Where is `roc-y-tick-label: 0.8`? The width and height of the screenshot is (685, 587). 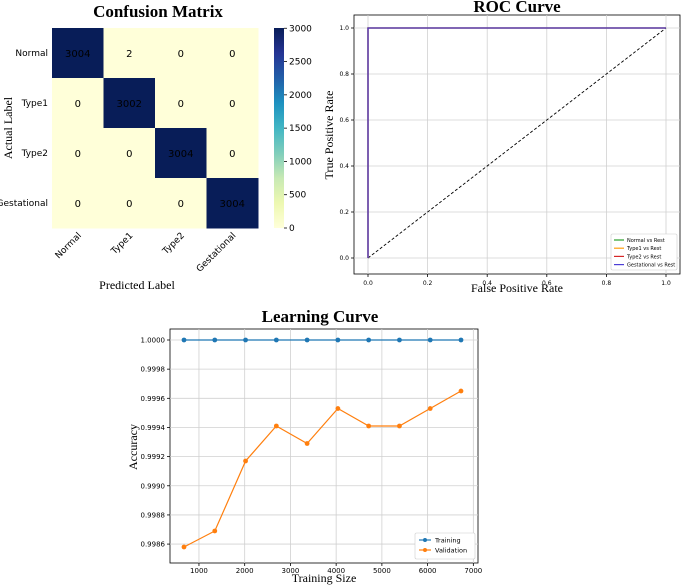 roc-y-tick-label: 0.8 is located at coordinates (344, 74).